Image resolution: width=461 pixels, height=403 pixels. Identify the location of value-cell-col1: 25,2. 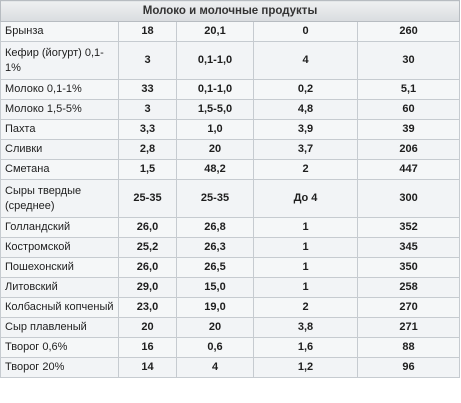
(147, 247).